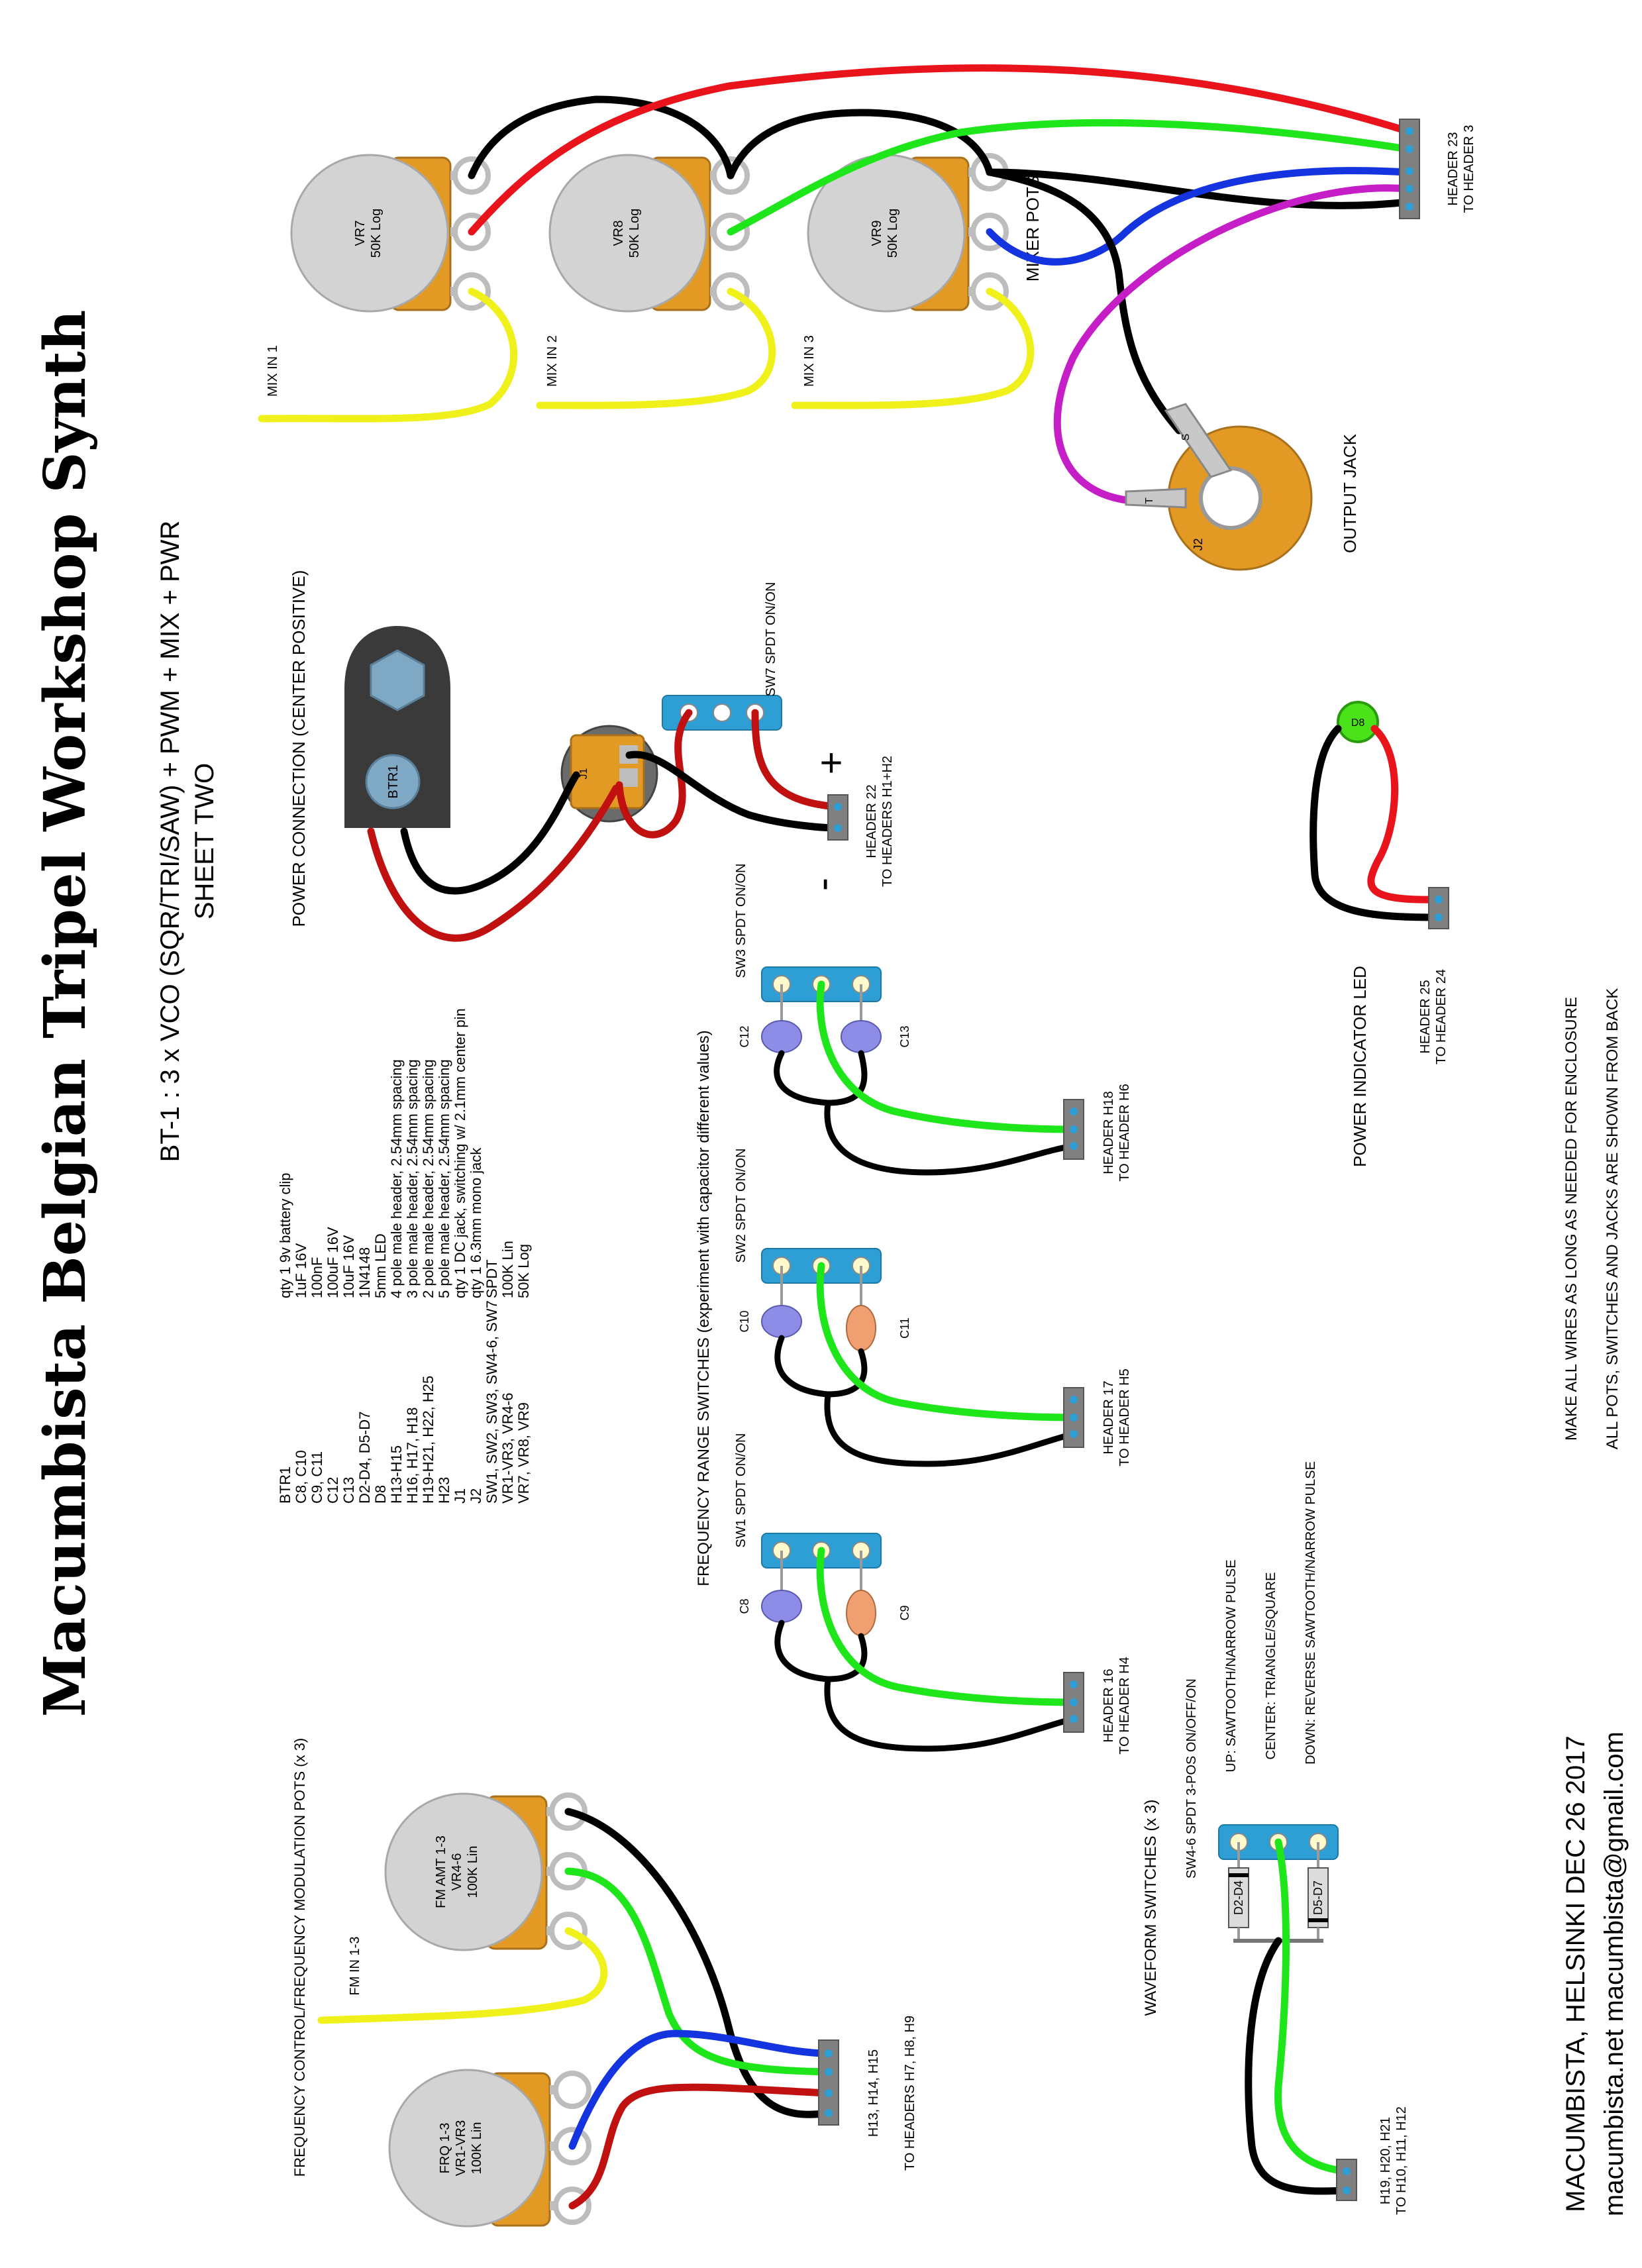  I want to click on bom-desc: 10uF 16V, so click(348, 1266).